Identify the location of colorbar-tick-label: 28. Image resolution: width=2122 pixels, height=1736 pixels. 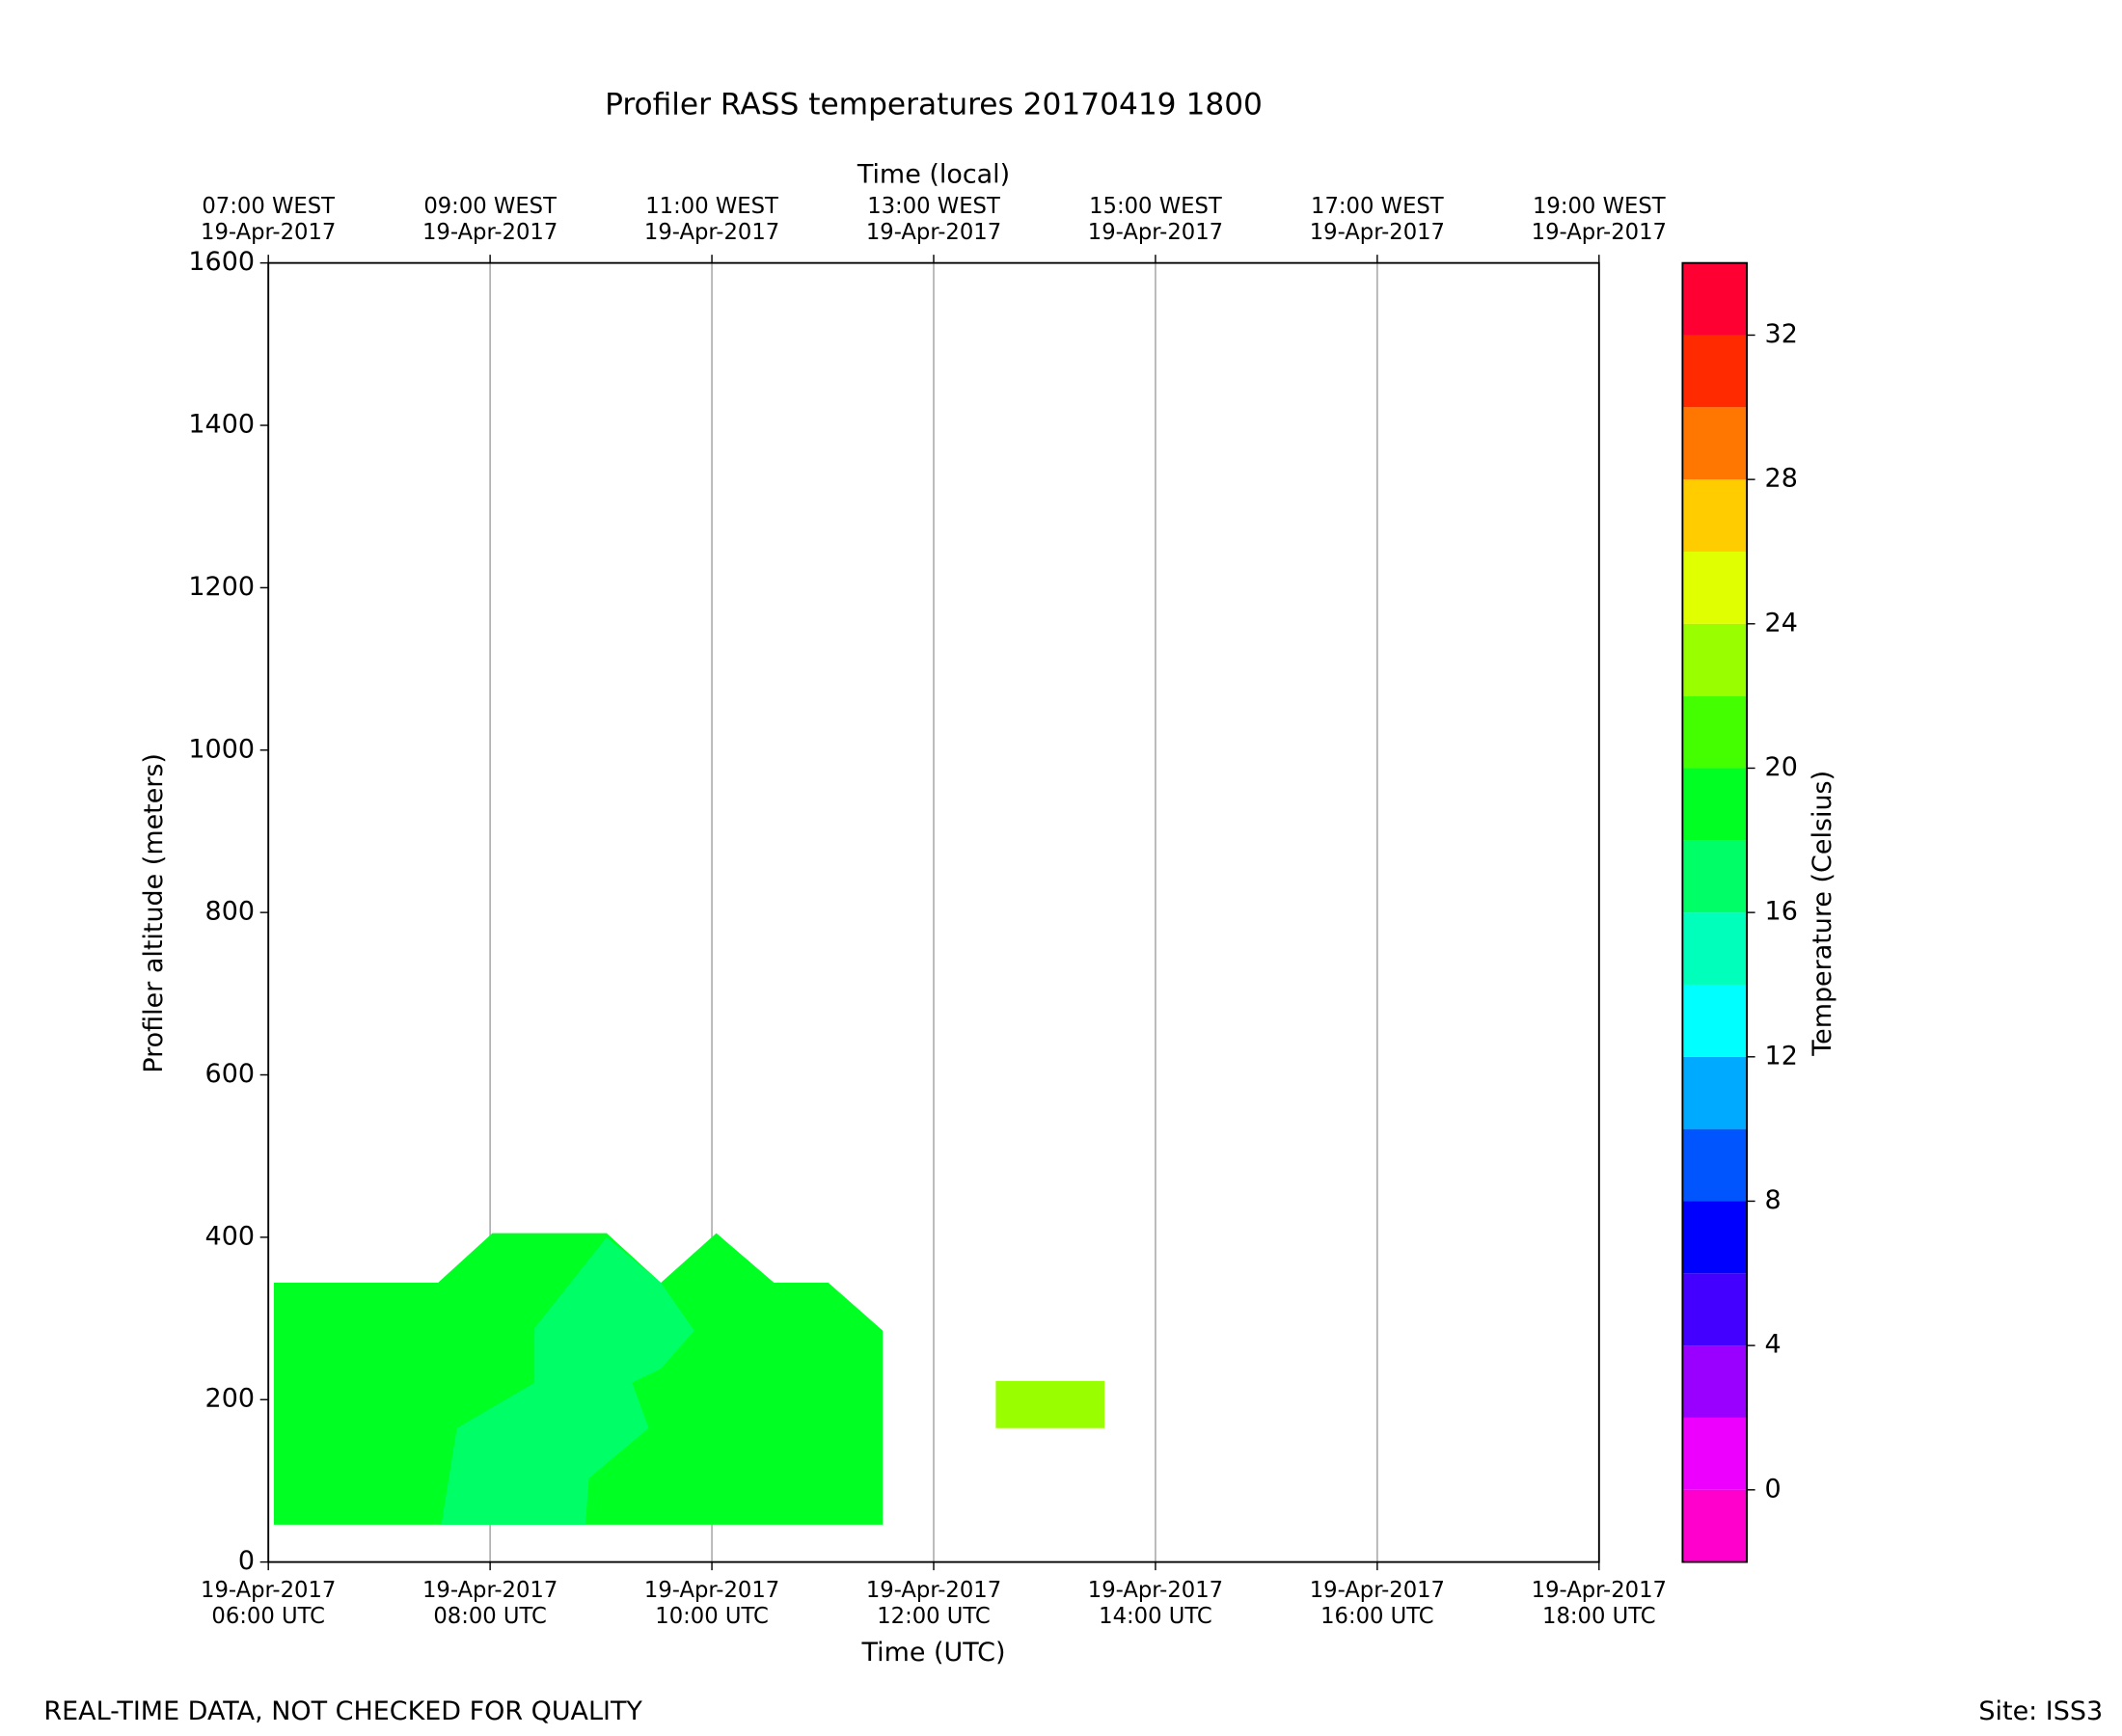
(1782, 479).